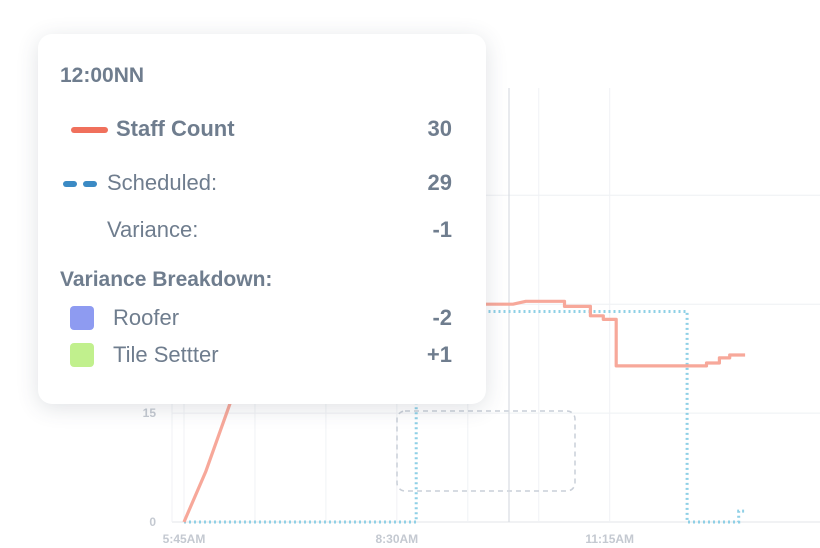 The width and height of the screenshot is (820, 548). What do you see at coordinates (80, 184) in the screenshot?
I see `scheduled-swatch` at bounding box center [80, 184].